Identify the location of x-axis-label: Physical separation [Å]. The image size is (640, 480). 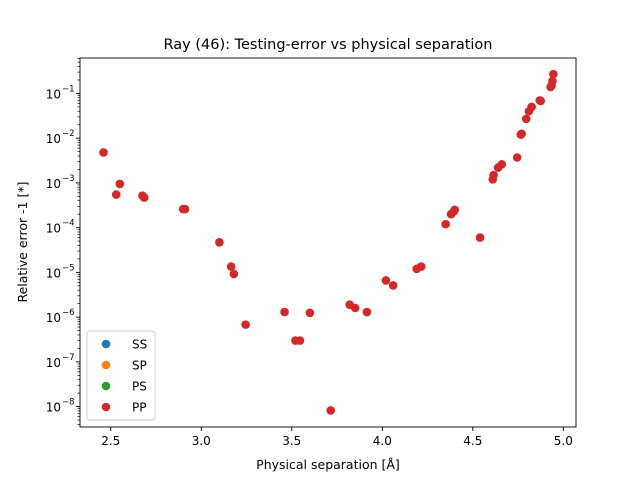
(328, 464).